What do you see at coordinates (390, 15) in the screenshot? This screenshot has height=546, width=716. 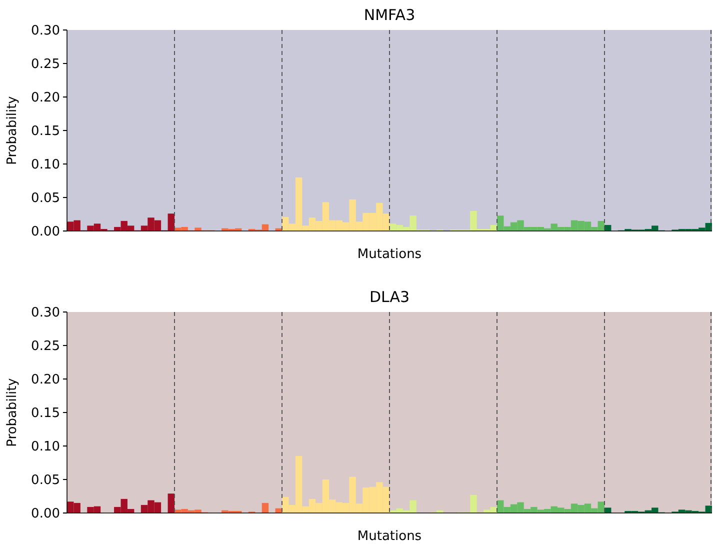 I see `chart-title: NMFA3` at bounding box center [390, 15].